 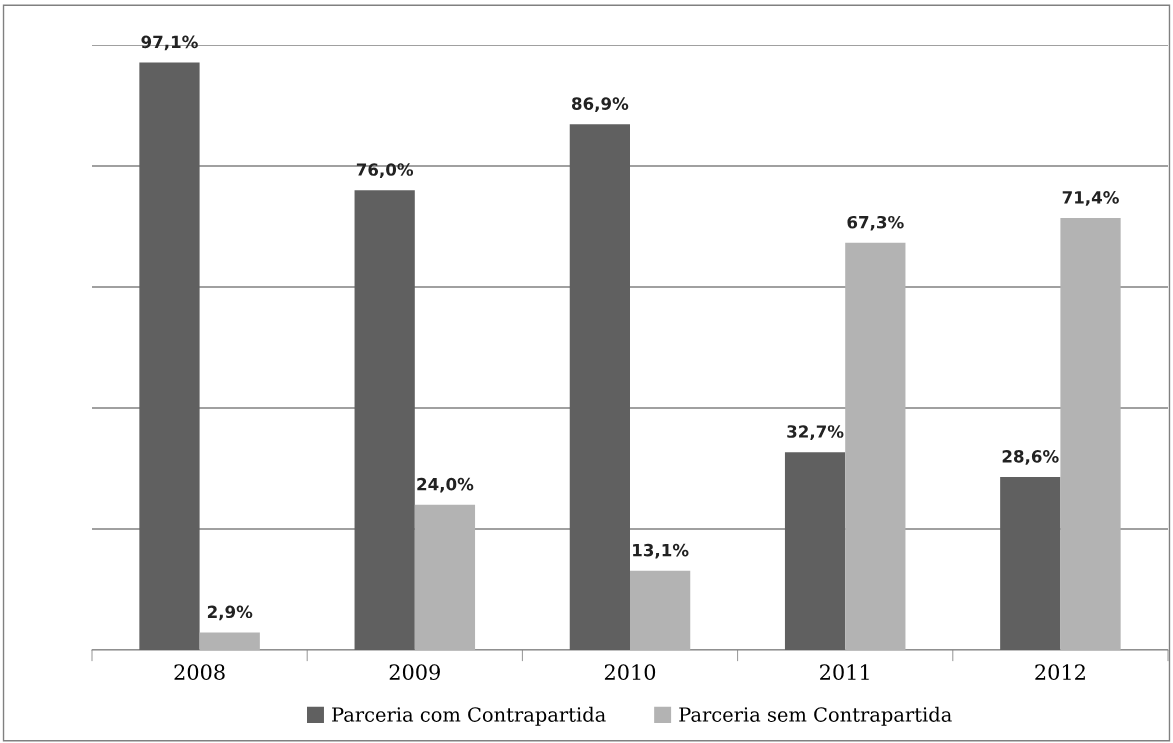 I want to click on data-label: 71,4%, so click(x=1090, y=198).